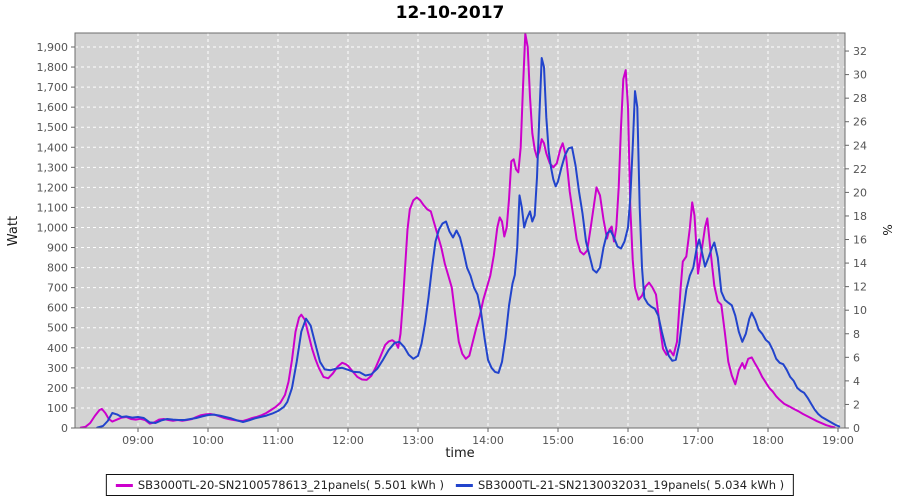 This screenshot has height=500, width=900. What do you see at coordinates (57, 268) in the screenshot?
I see `y-left-tick-label: 800` at bounding box center [57, 268].